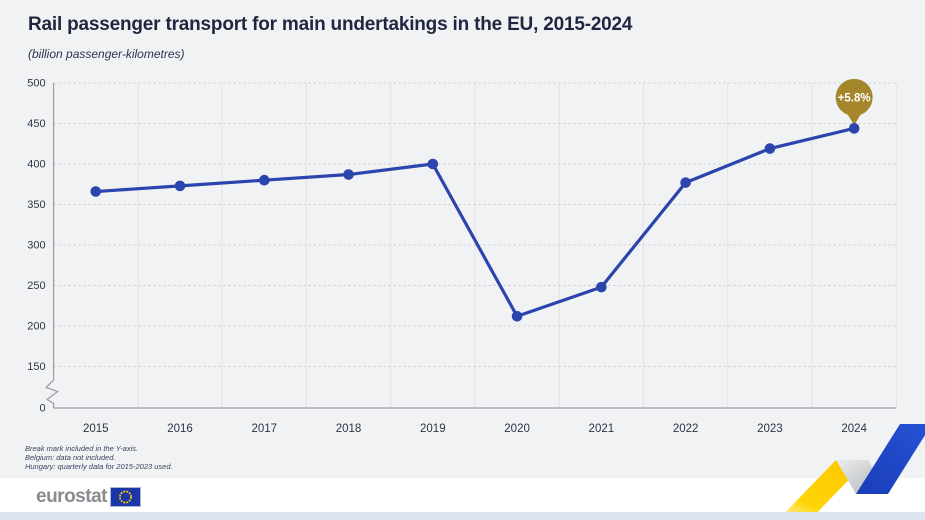  I want to click on bottom-strip, so click(462, 516).